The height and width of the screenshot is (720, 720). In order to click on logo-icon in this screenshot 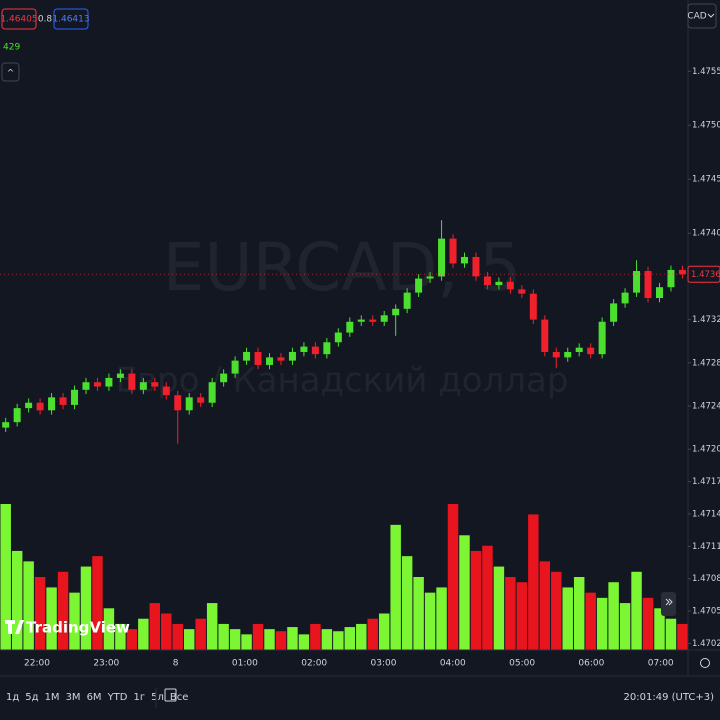, I will do `click(14, 627)`.